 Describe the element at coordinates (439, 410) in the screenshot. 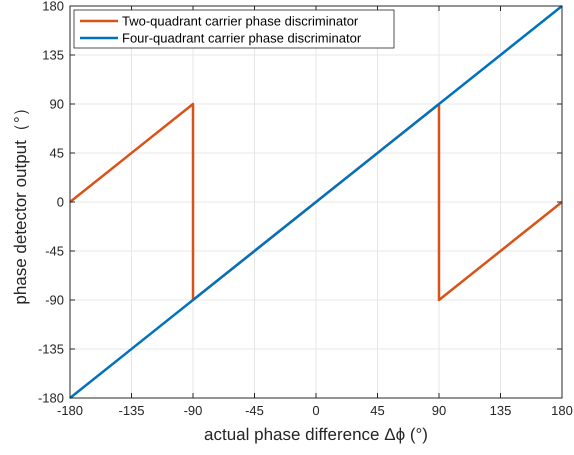

I see `x-tick-label: 90` at that location.